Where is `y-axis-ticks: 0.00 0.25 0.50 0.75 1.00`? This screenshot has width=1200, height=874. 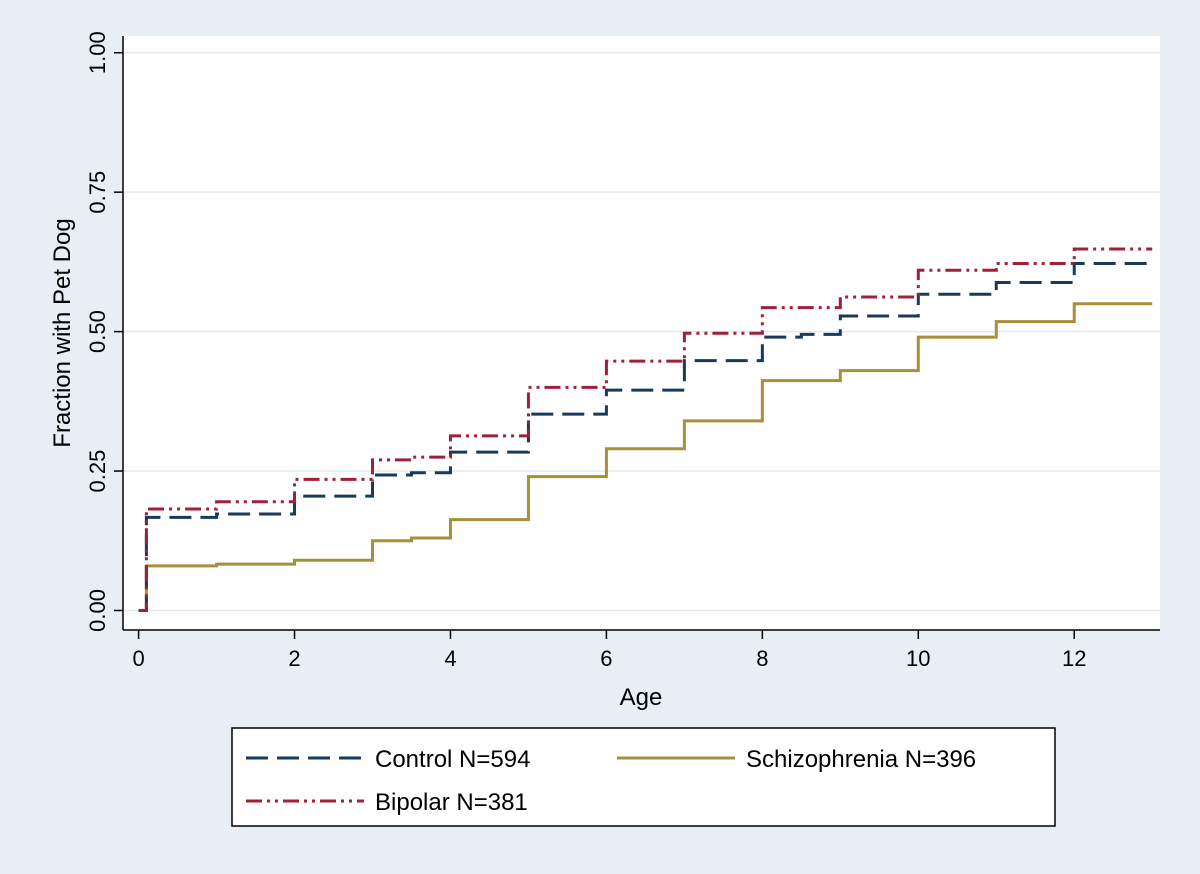
y-axis-ticks: 0.00 0.25 0.50 0.75 1.00 is located at coordinates (104, 331).